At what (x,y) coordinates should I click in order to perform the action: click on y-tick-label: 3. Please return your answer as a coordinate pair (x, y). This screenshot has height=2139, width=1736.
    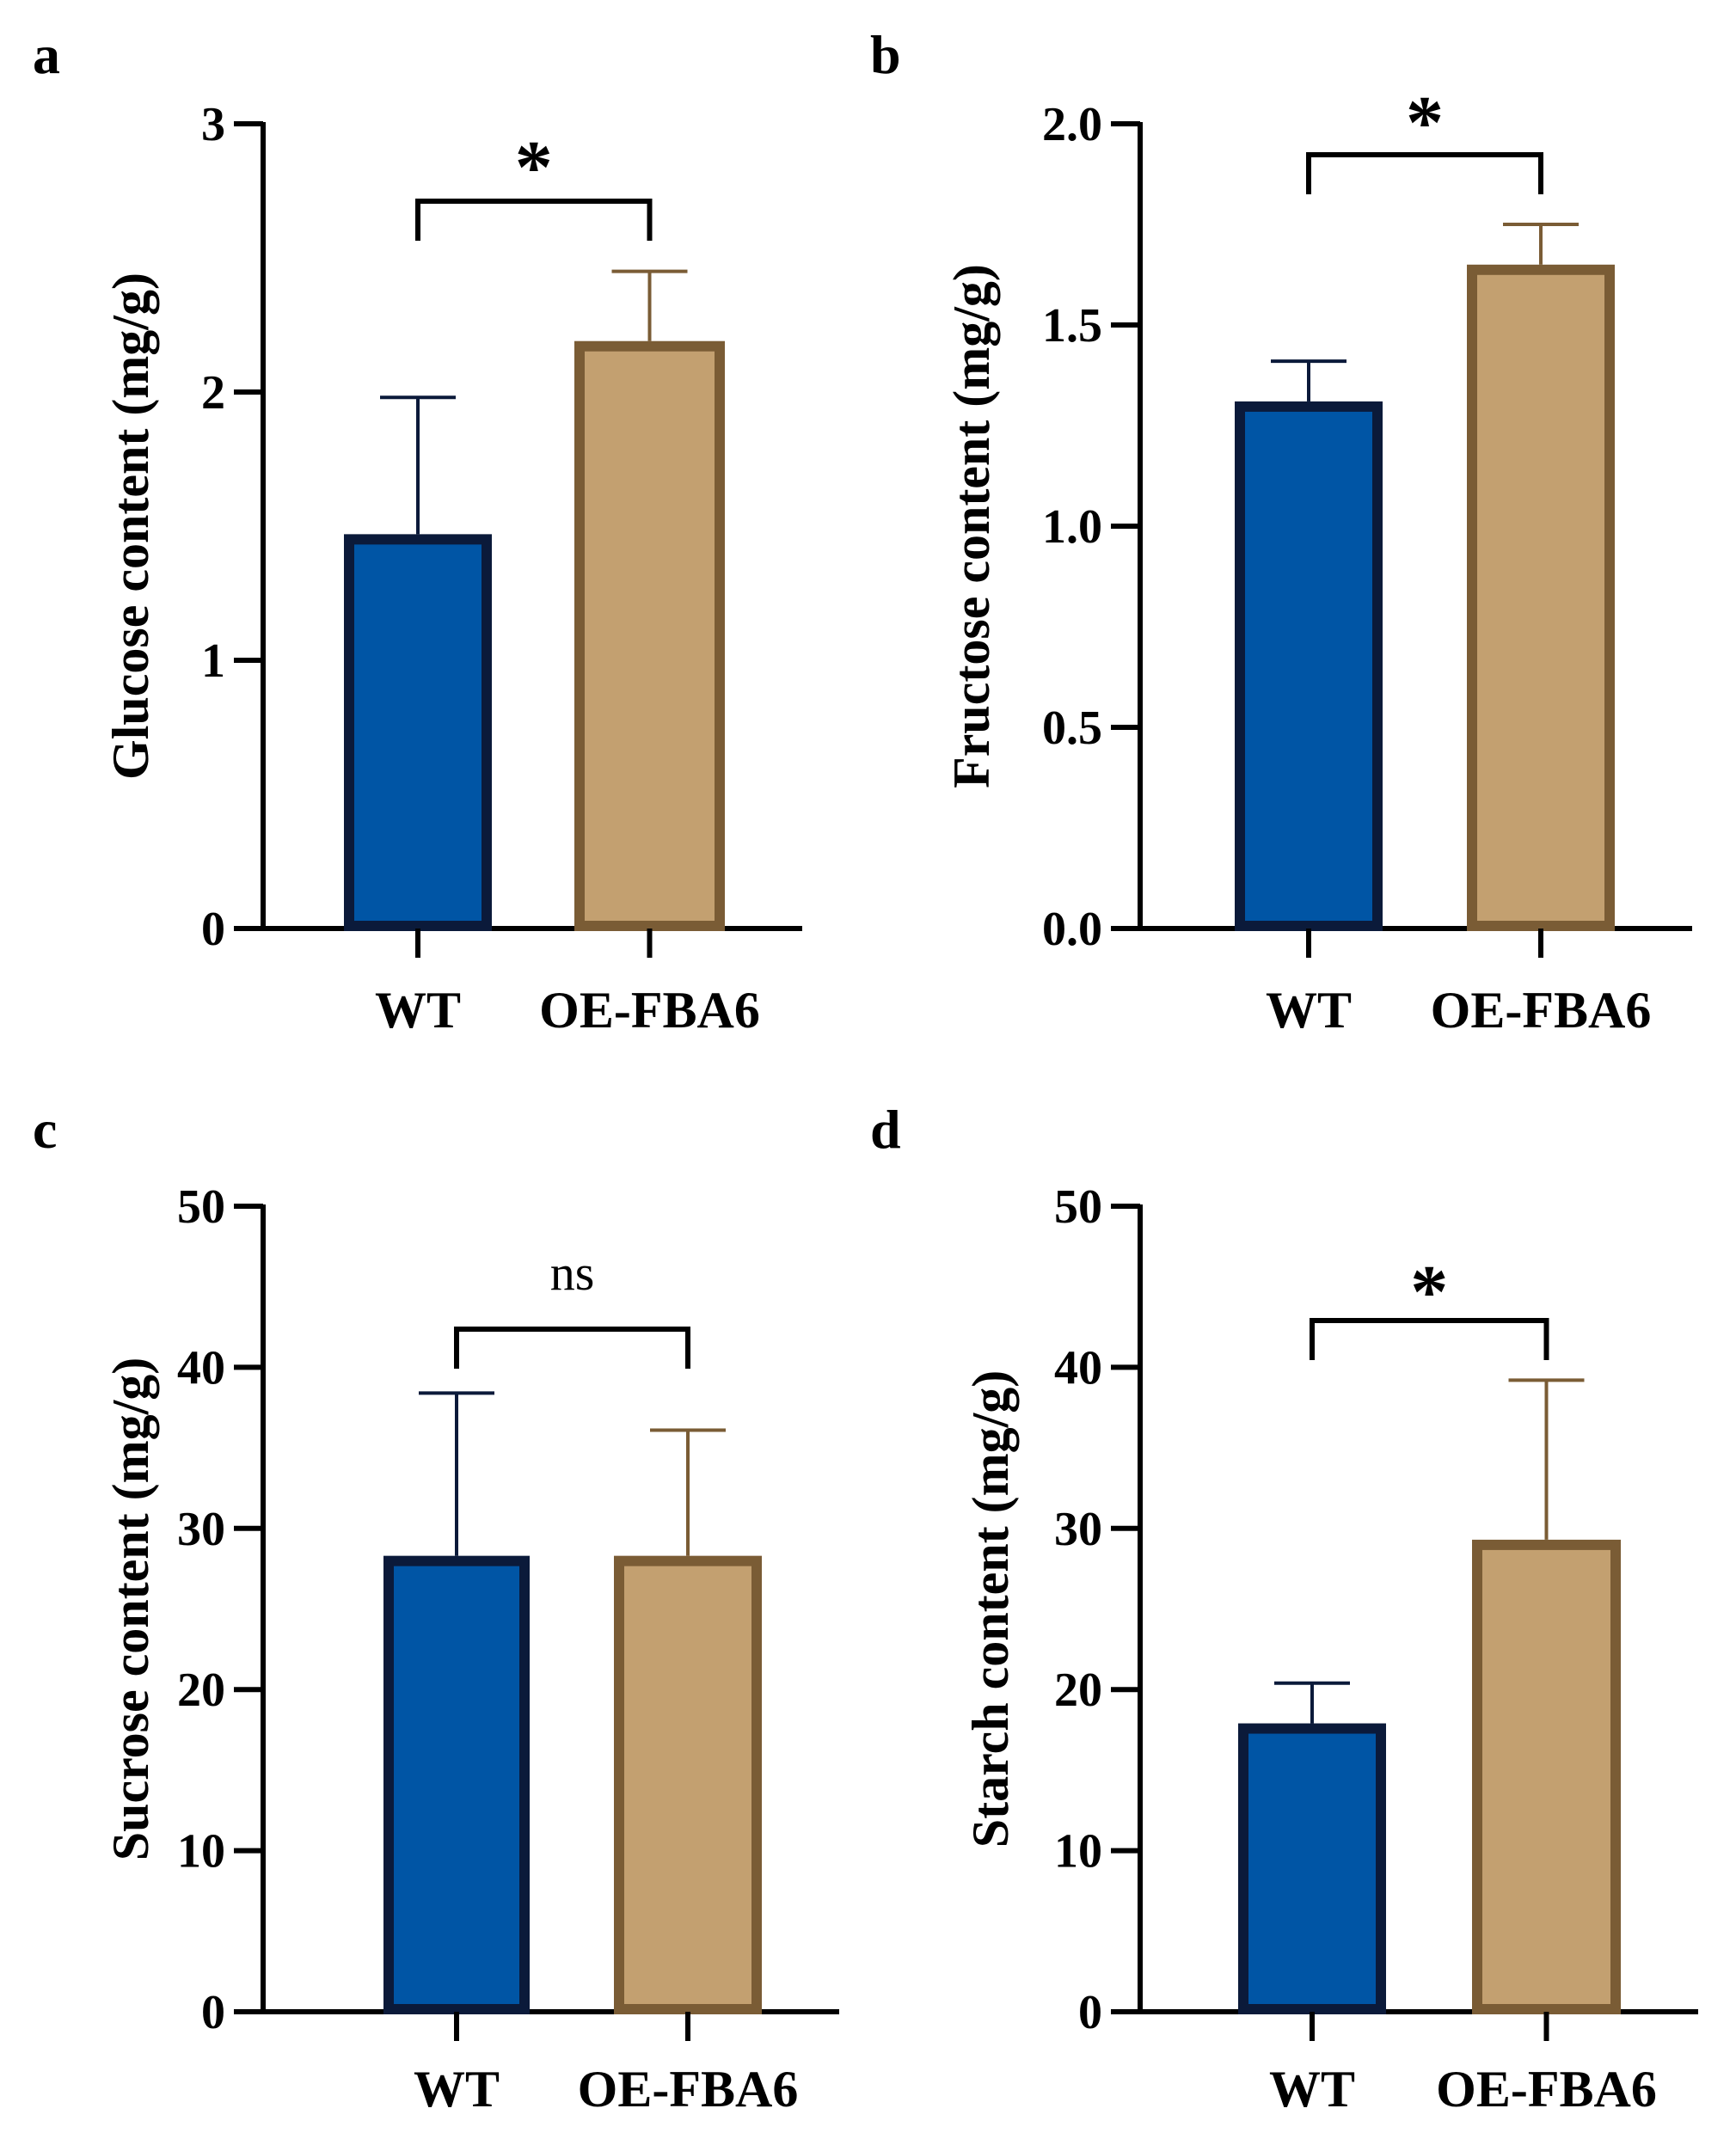
    Looking at the image, I should click on (213, 124).